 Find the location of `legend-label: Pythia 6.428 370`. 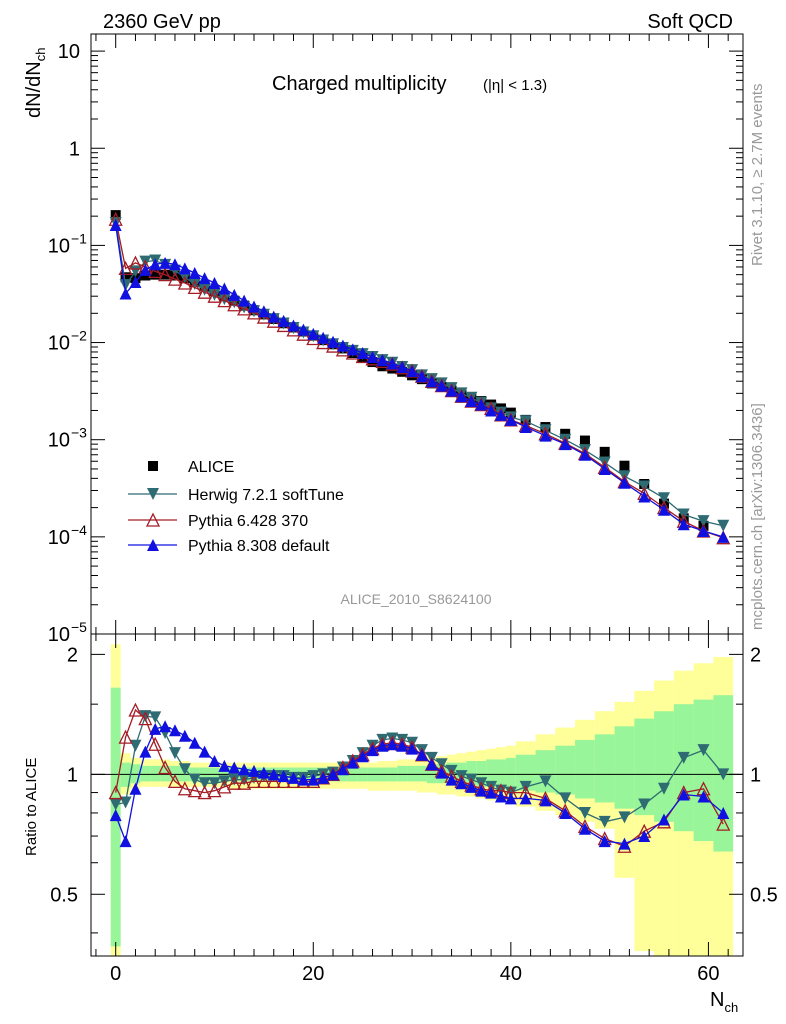

legend-label: Pythia 6.428 370 is located at coordinates (248, 521).